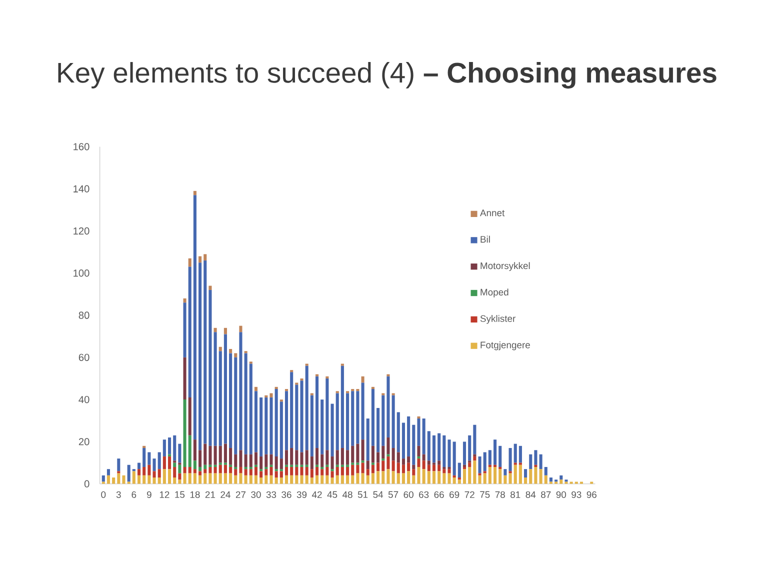 The image size is (768, 576). What do you see at coordinates (494, 293) in the screenshot?
I see `legend-label: Moped` at bounding box center [494, 293].